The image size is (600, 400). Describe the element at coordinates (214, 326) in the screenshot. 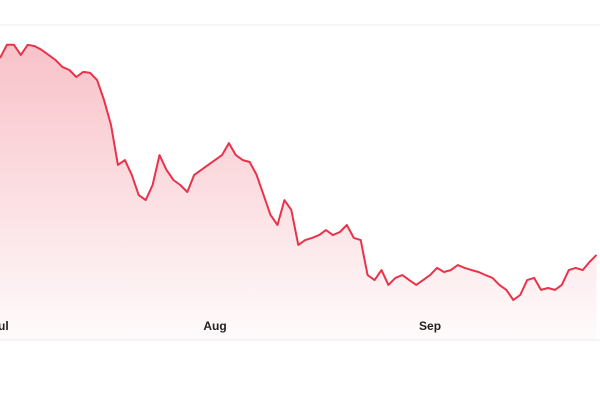

I see `x-tick-label: Aug` at that location.